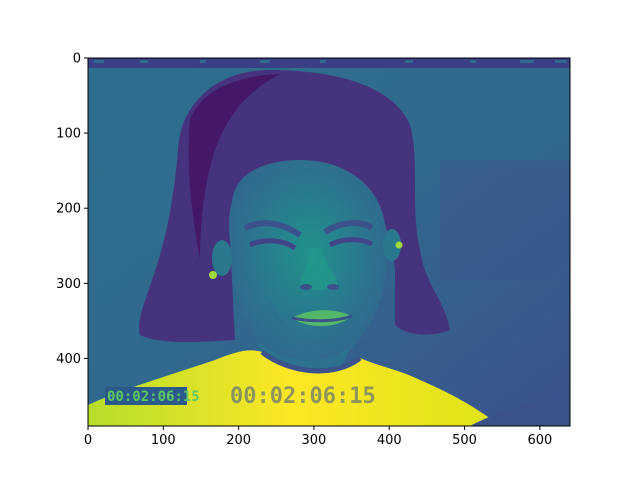 The width and height of the screenshot is (640, 480). What do you see at coordinates (68, 359) in the screenshot?
I see `y-tick-label: 400` at bounding box center [68, 359].